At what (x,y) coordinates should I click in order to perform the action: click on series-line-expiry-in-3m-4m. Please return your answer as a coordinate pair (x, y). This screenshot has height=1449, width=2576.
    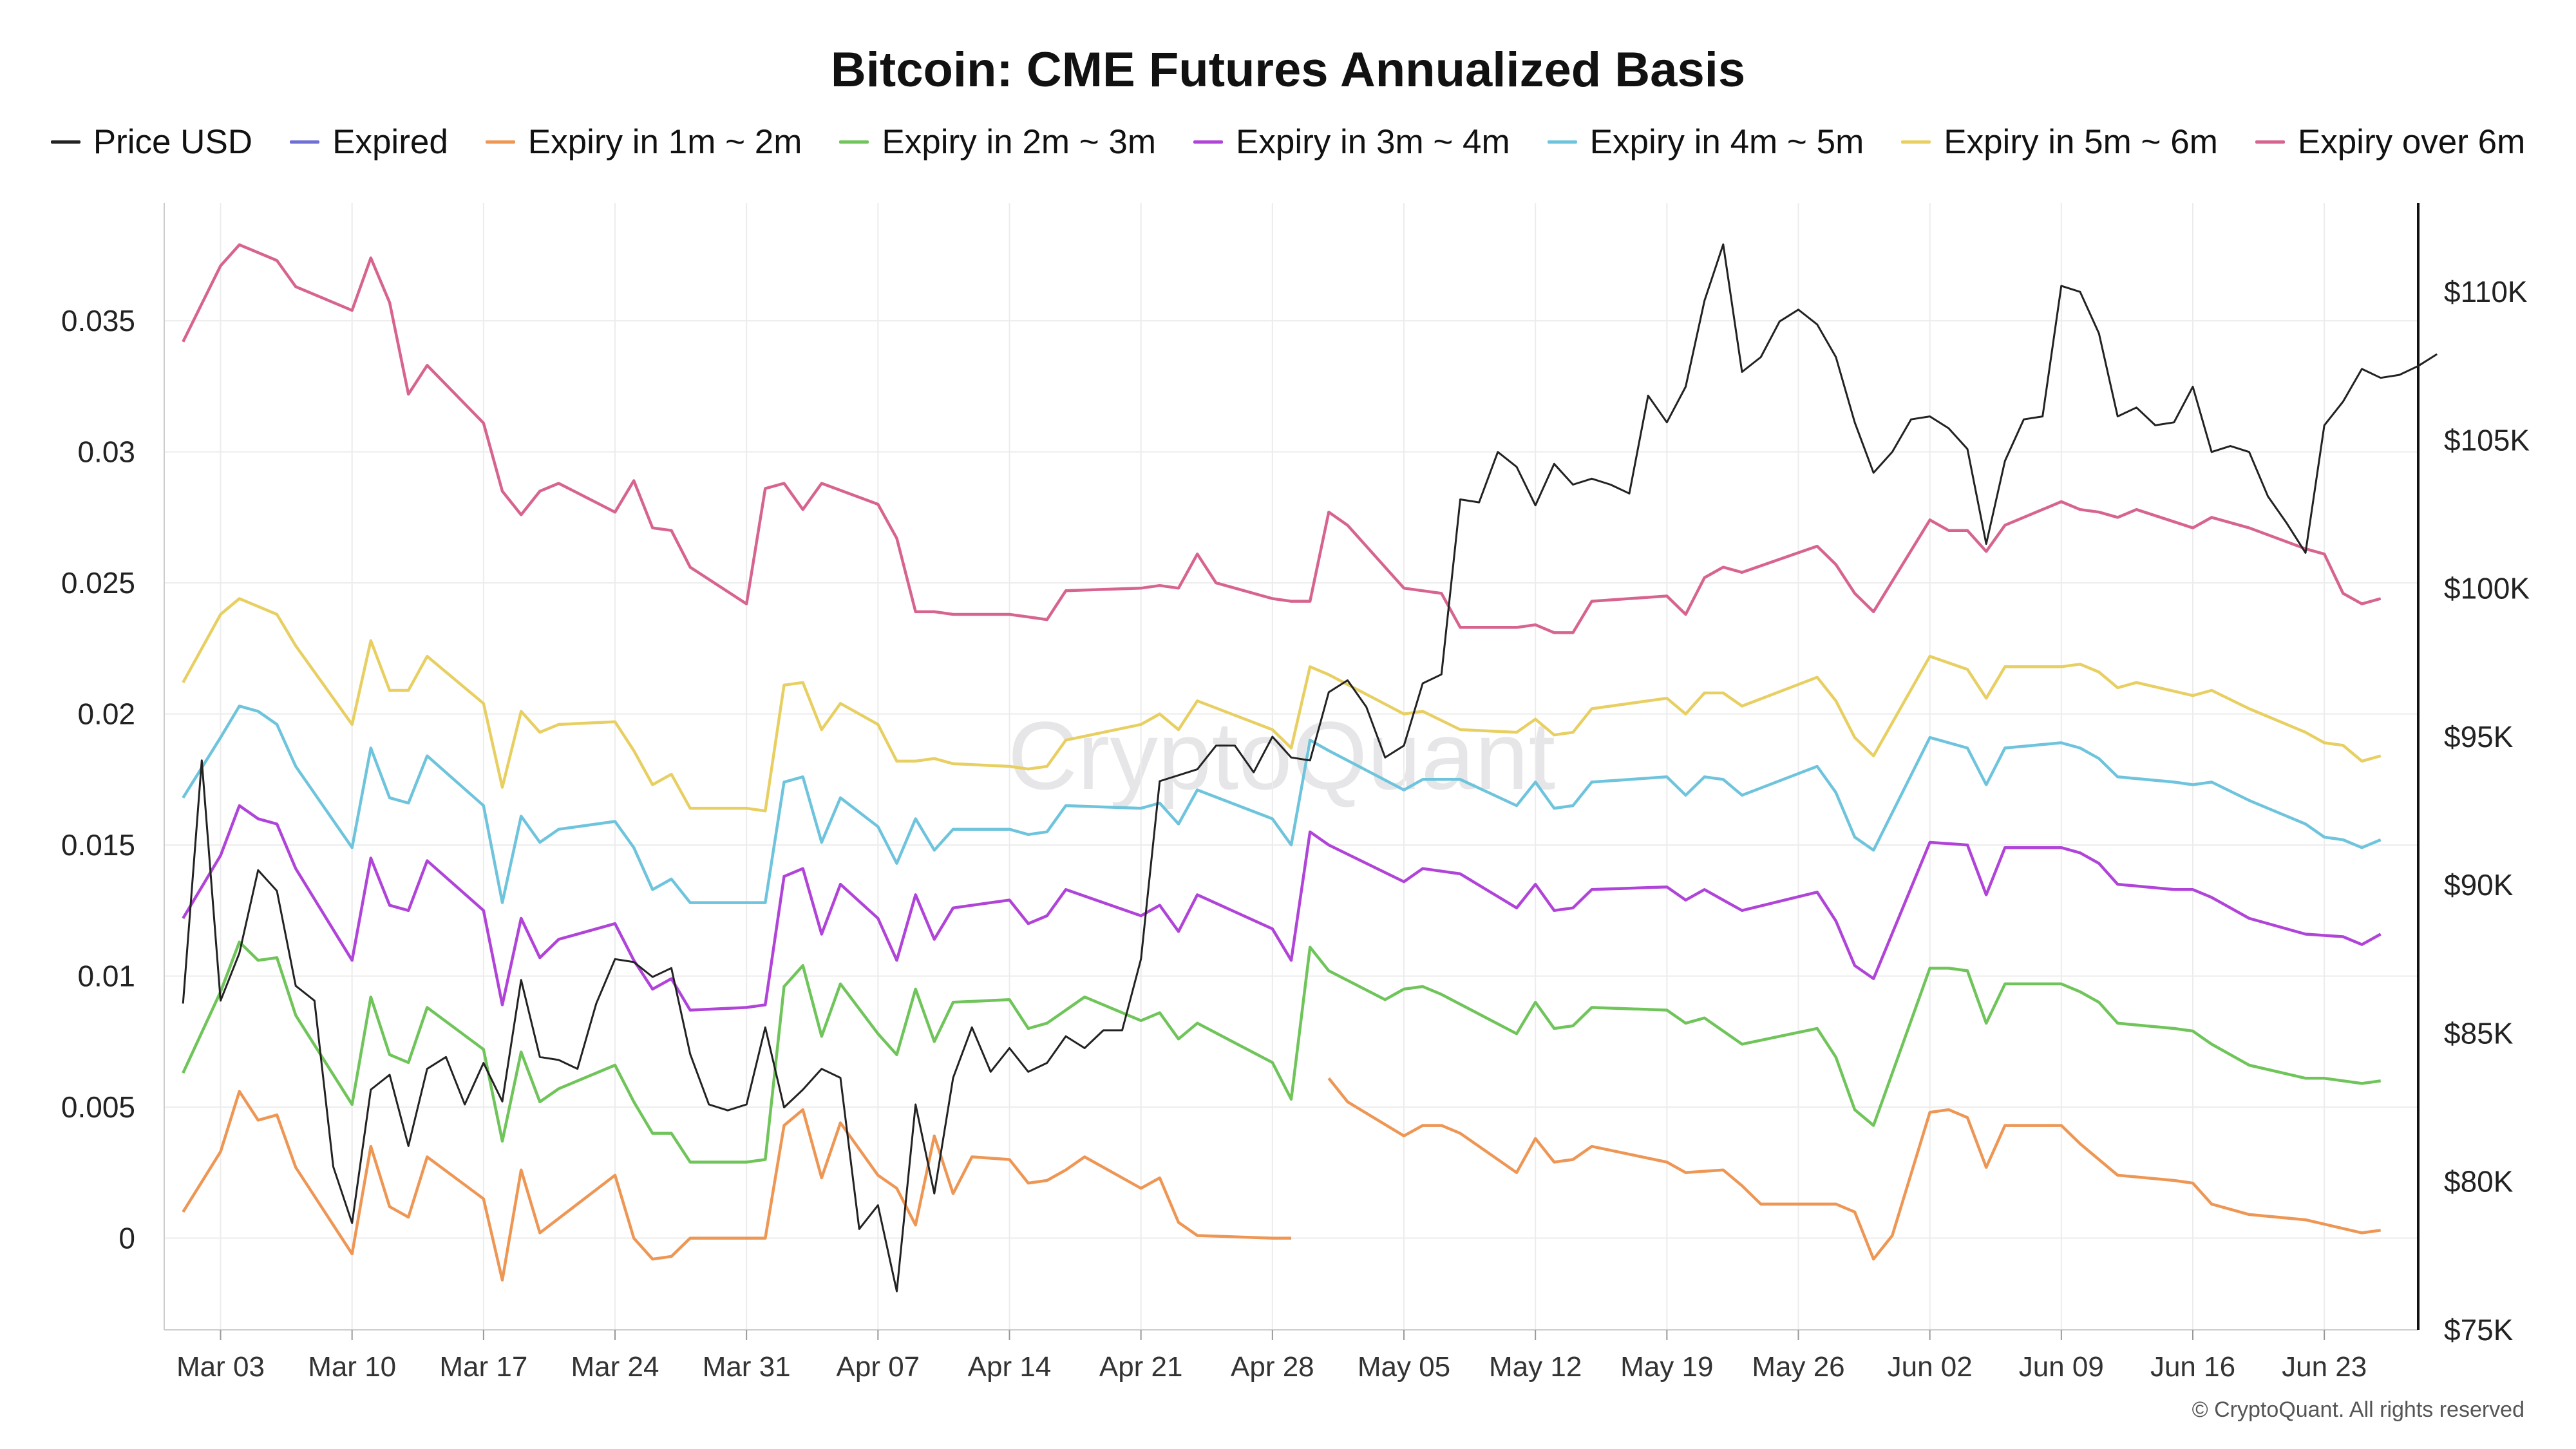
    Looking at the image, I should click on (1282, 908).